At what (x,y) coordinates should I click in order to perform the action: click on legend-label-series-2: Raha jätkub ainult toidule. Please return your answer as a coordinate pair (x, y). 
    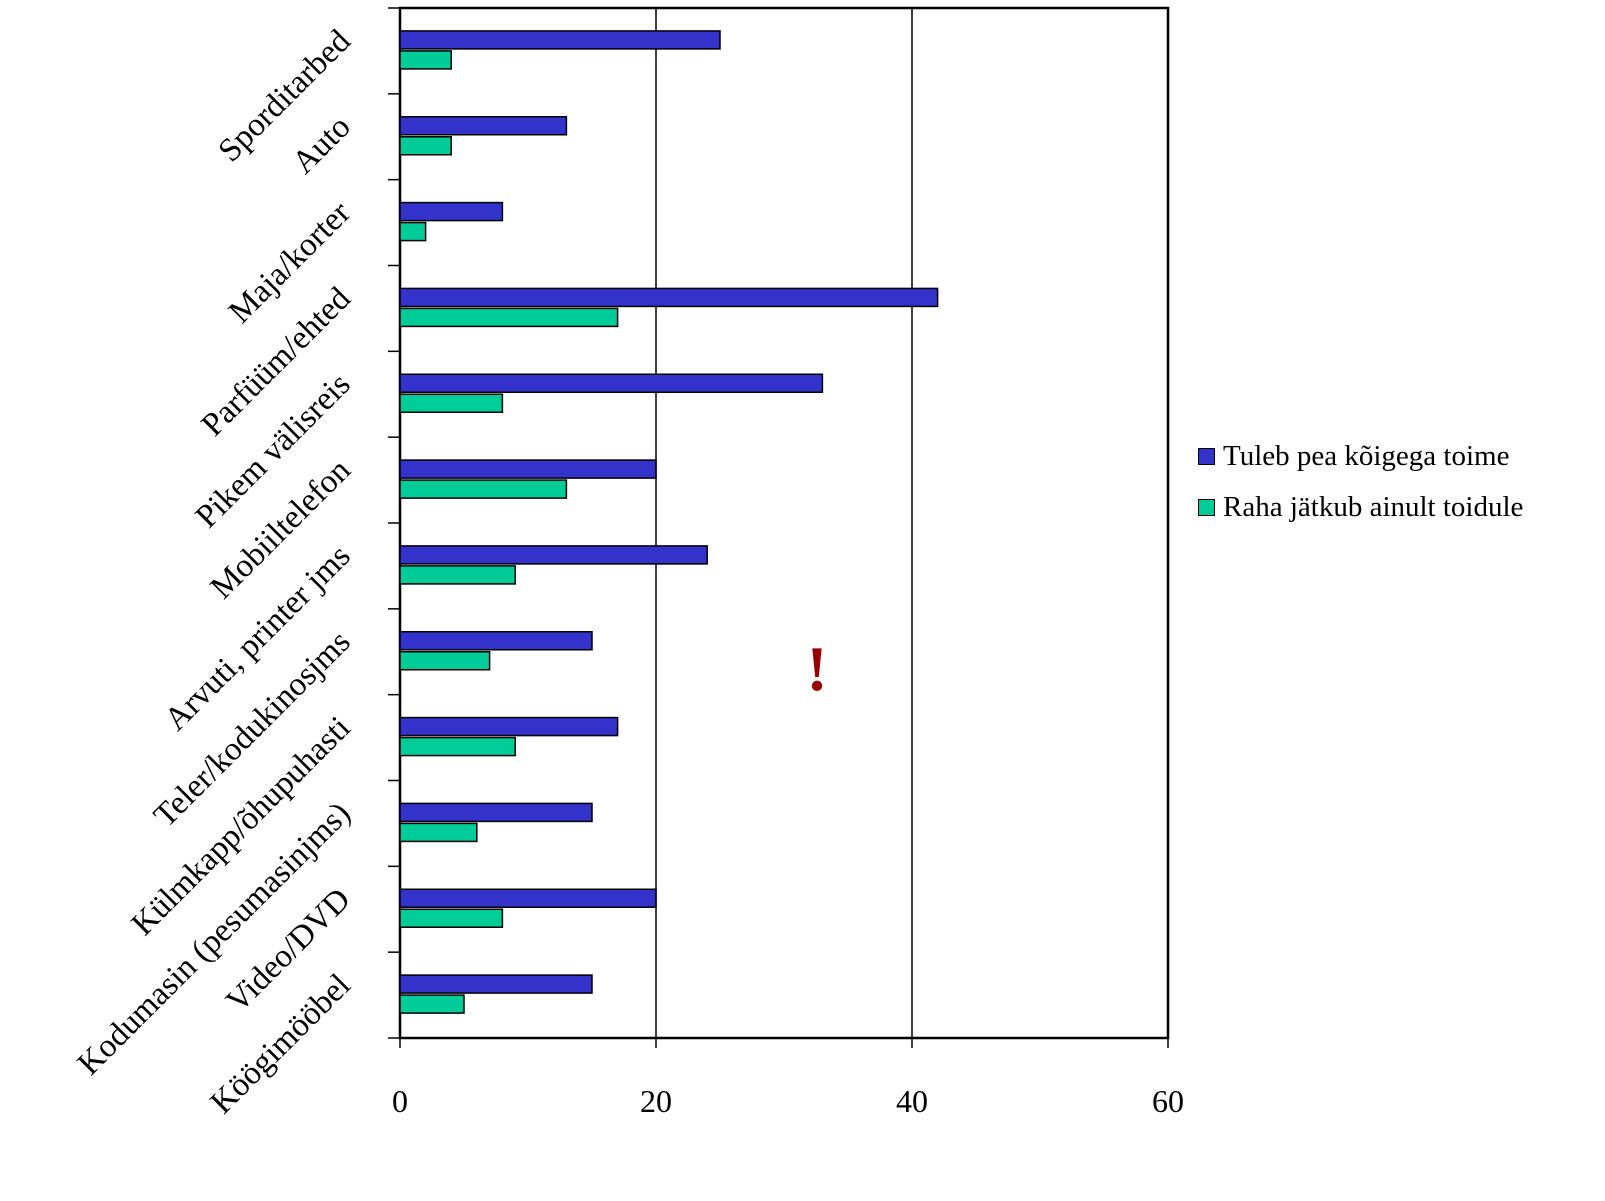
    Looking at the image, I should click on (1373, 506).